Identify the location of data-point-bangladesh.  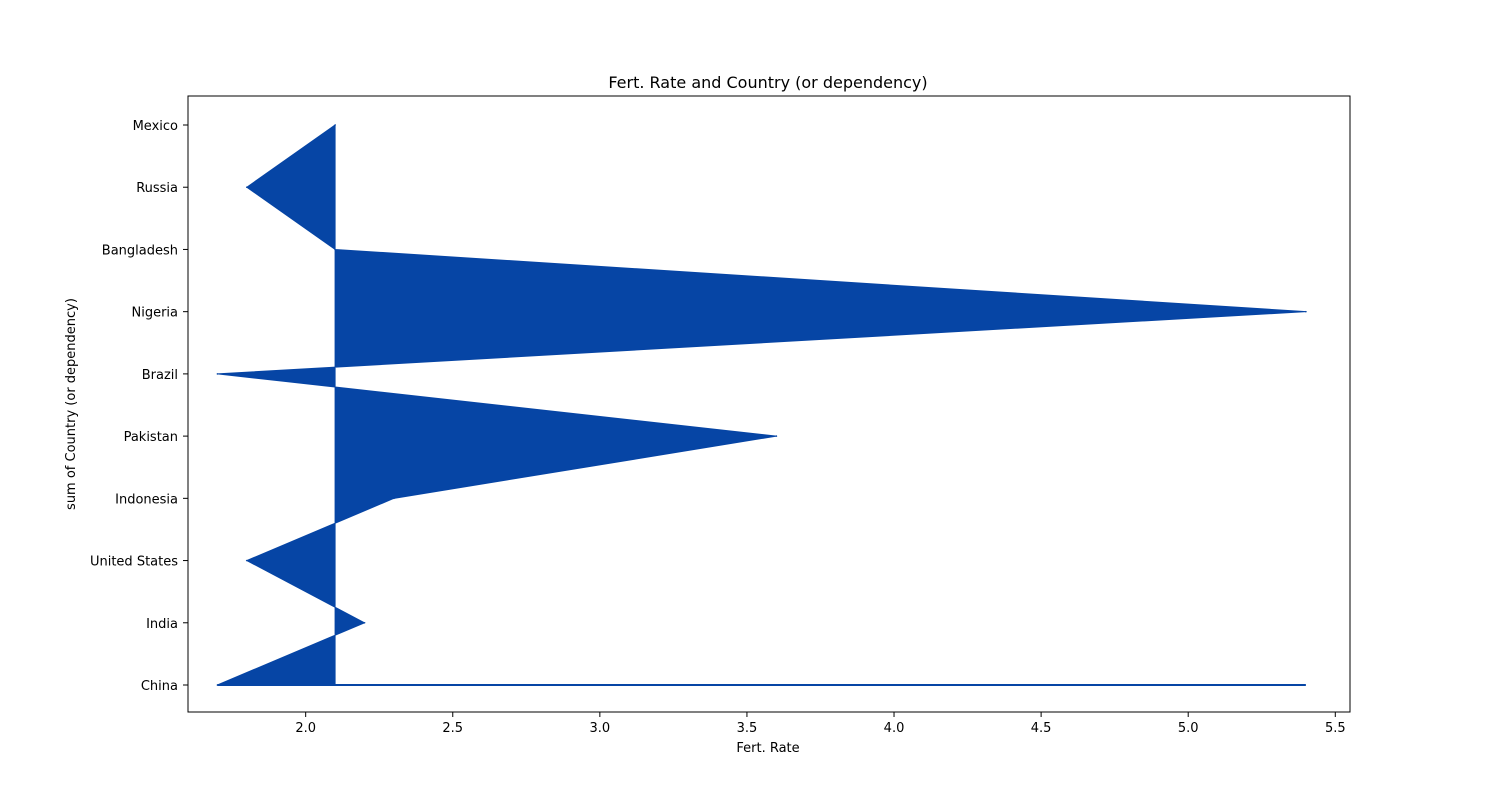
(335, 249).